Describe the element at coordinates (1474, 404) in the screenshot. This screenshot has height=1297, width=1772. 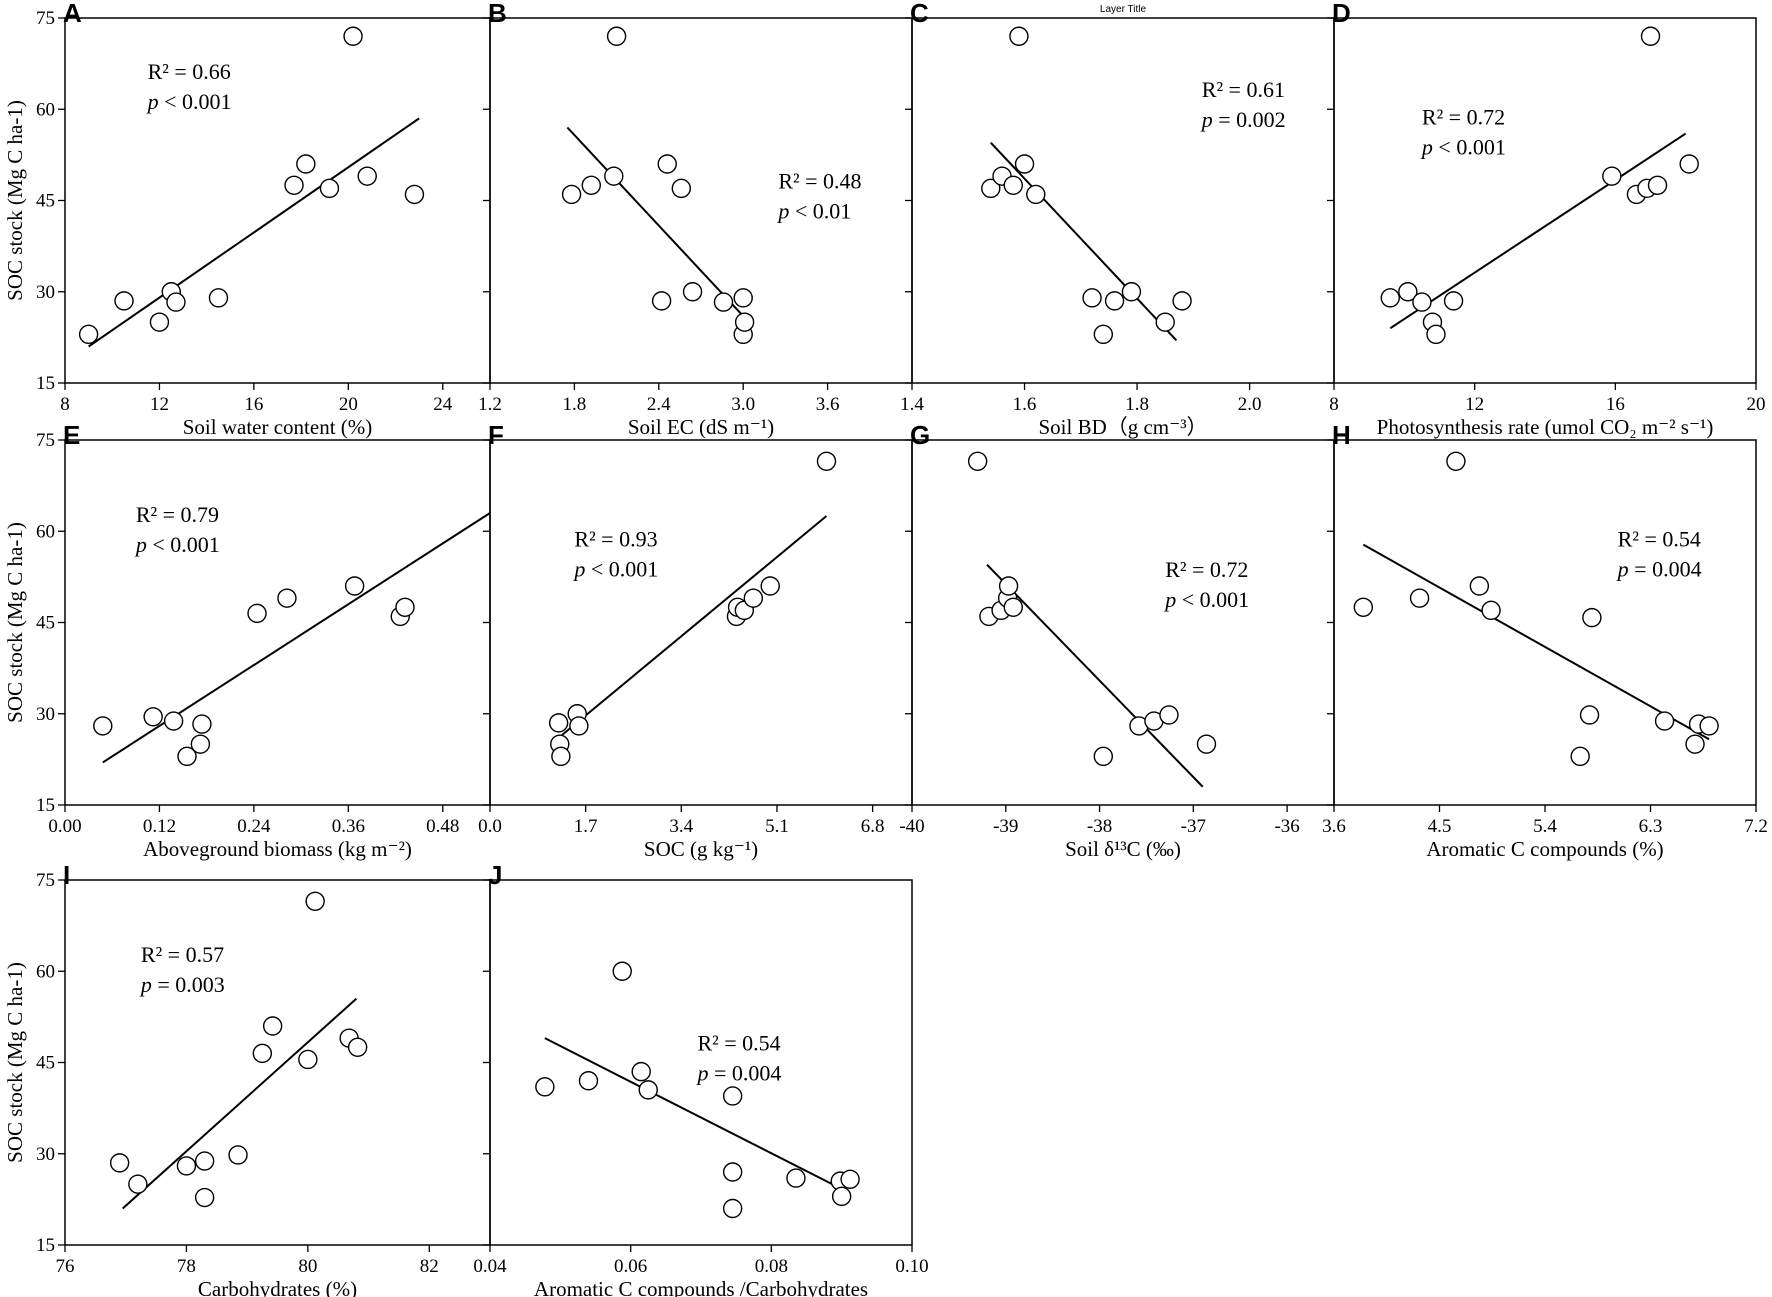
I see `x-tick-label: 12` at that location.